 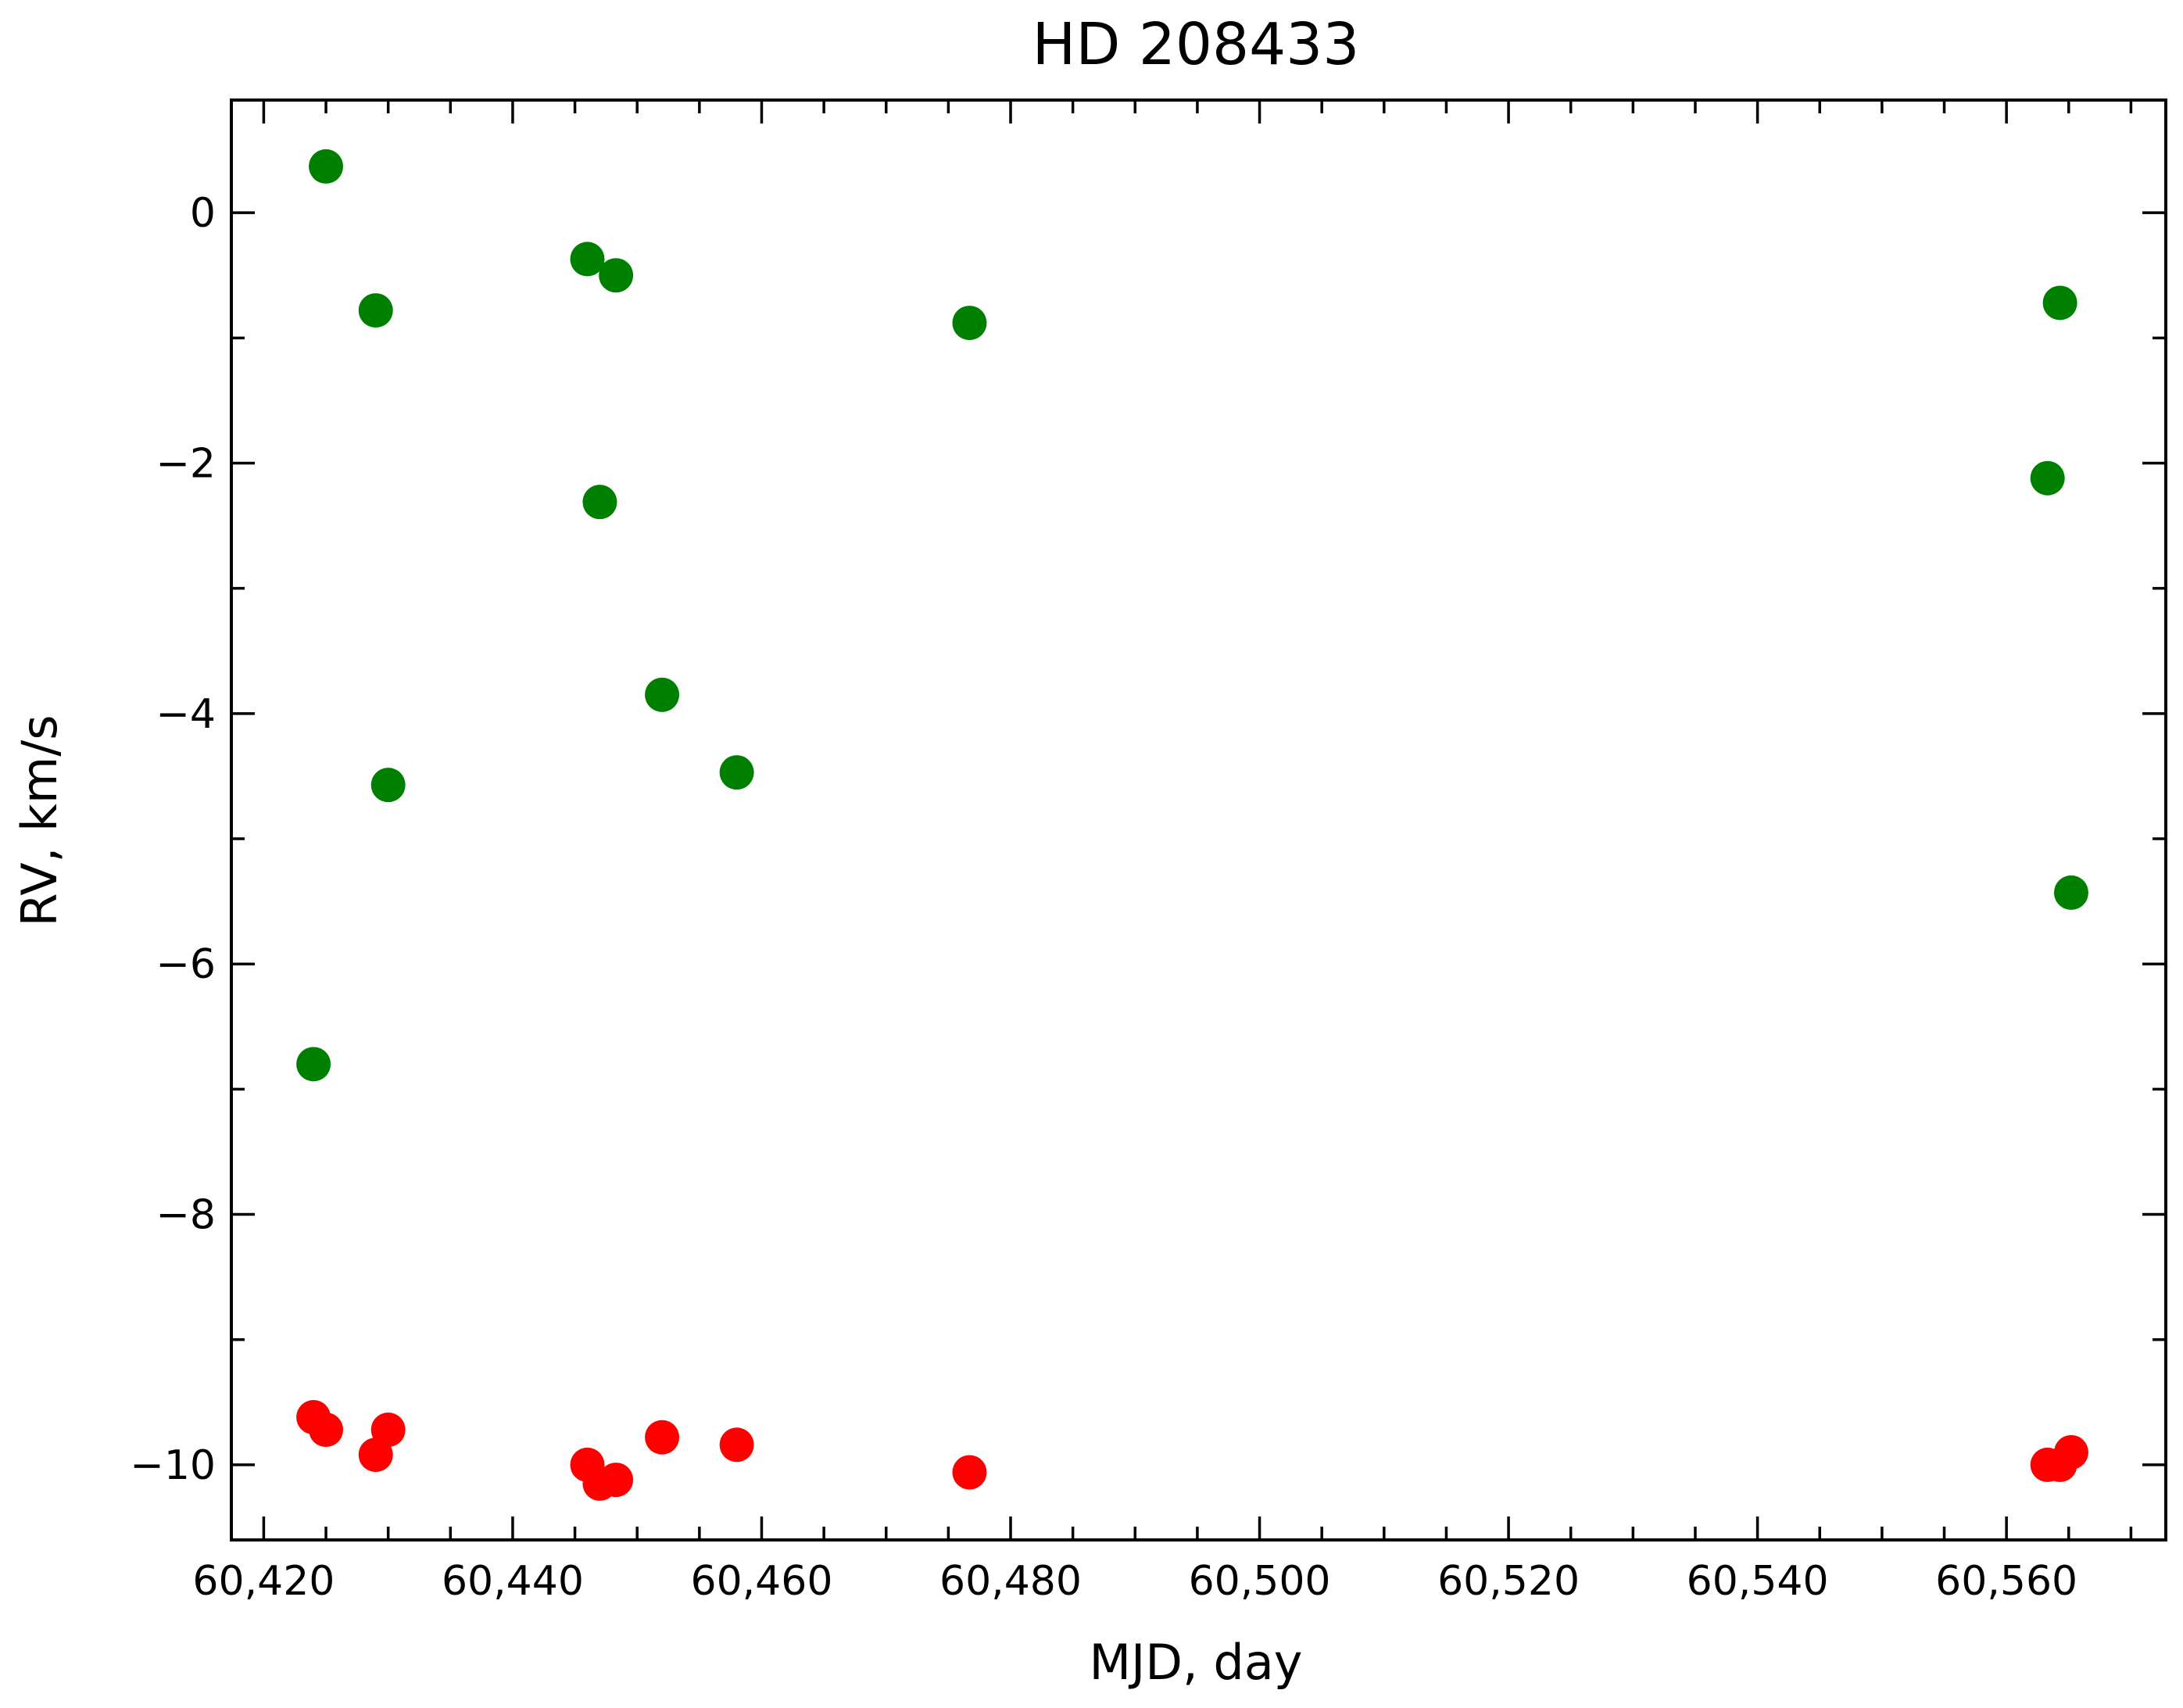 I want to click on y-axis-label: RV, km/s, so click(x=40, y=820).